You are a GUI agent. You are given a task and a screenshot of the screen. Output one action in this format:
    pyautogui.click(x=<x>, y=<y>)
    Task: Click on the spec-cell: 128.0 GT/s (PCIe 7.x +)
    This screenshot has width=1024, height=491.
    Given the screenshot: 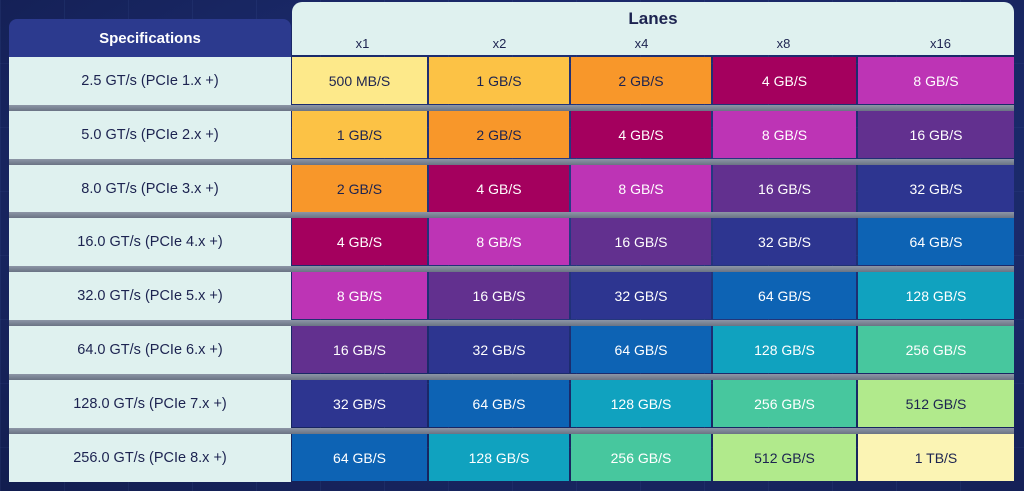 What is the action you would take?
    pyautogui.click(x=150, y=403)
    